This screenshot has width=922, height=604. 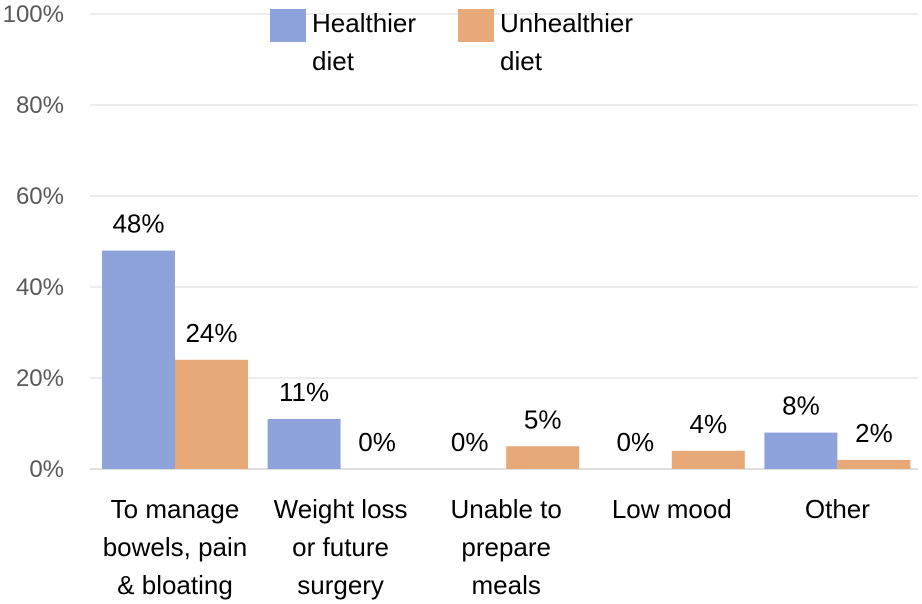 I want to click on y-tick-label: 100%, so click(x=33, y=14).